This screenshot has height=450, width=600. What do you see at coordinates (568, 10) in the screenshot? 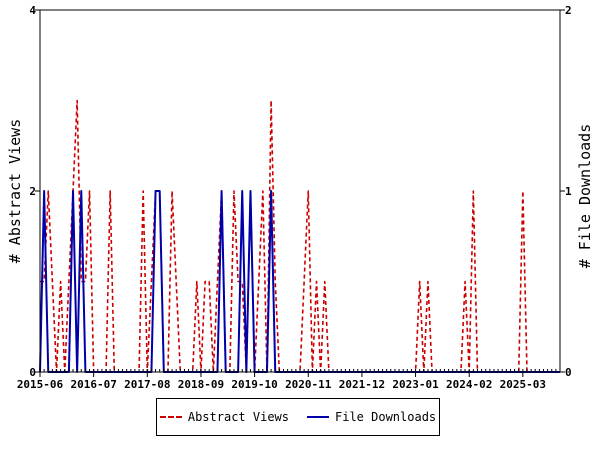
I see `y-right-tick-label: 2` at bounding box center [568, 10].